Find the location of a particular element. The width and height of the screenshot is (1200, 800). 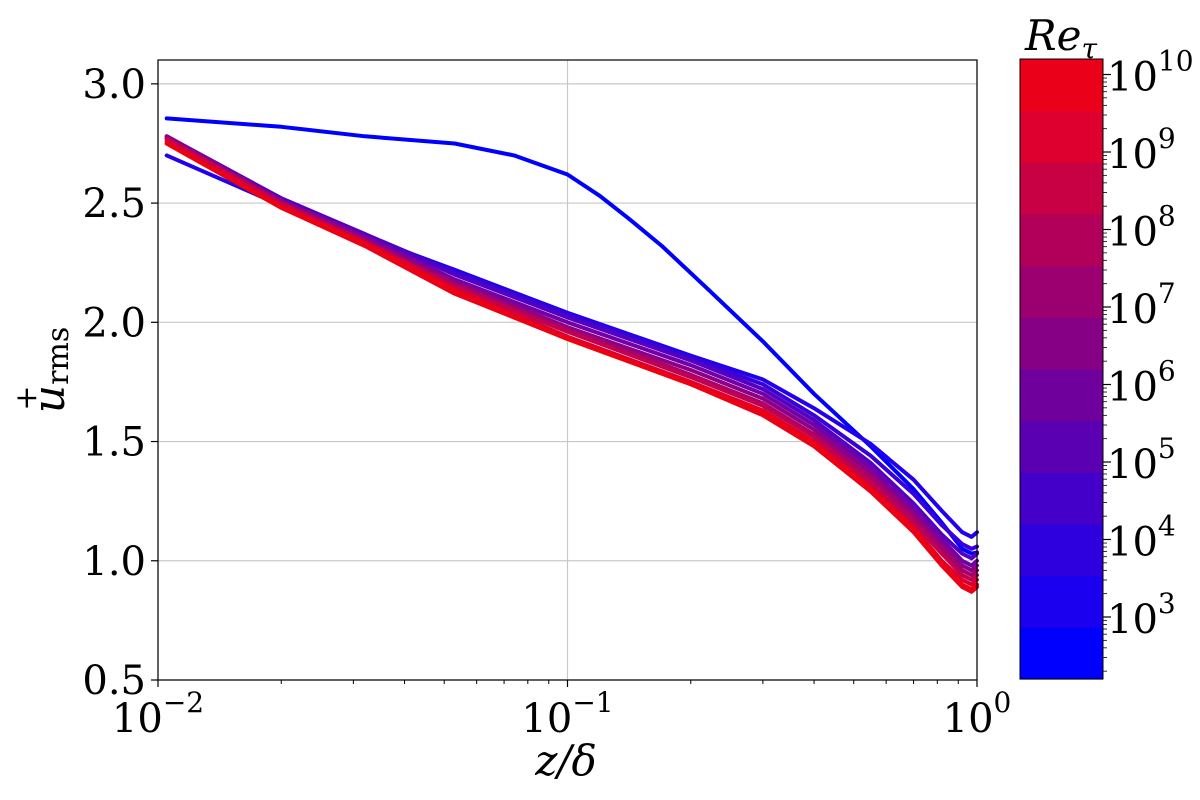

svg-text: Reτ is located at coordinates (1060, 38).